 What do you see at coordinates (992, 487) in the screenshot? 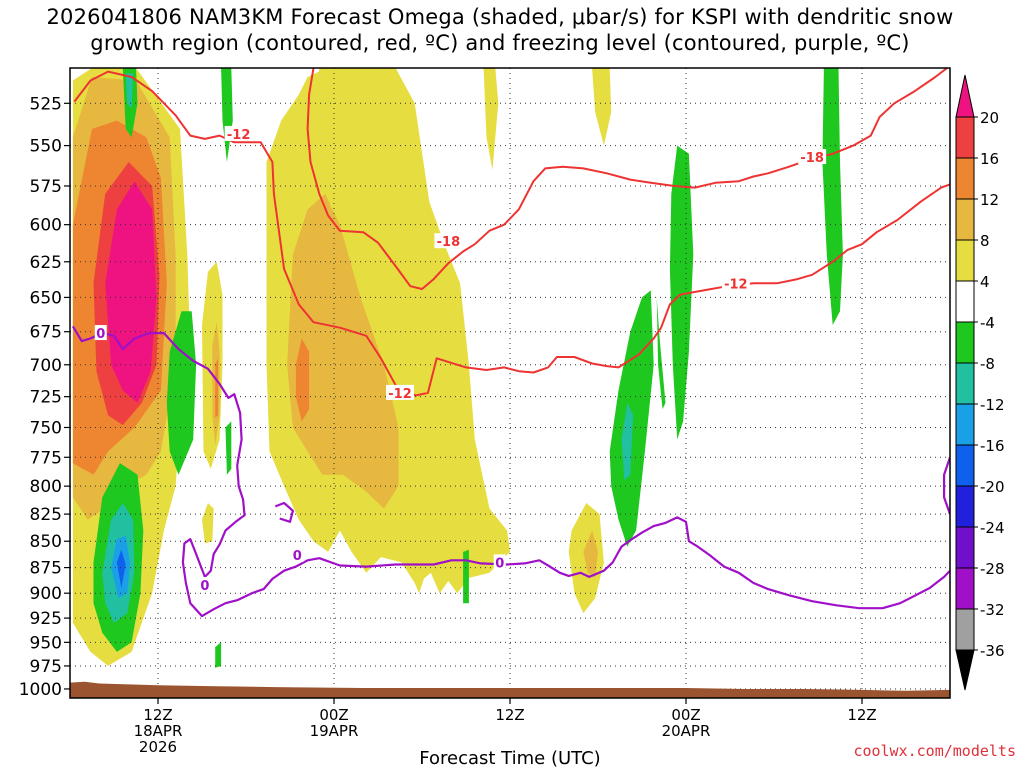
I see `colorbar-label-9: -20` at bounding box center [992, 487].